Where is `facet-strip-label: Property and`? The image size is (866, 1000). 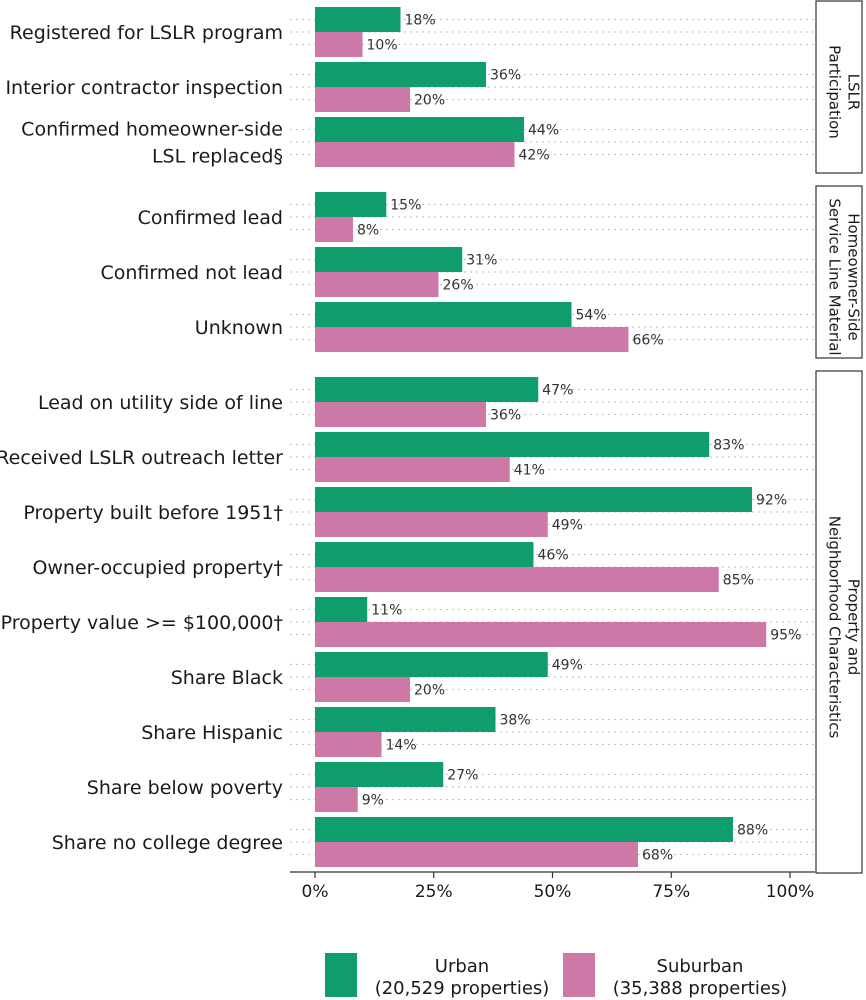
facet-strip-label: Property and is located at coordinates (854, 627).